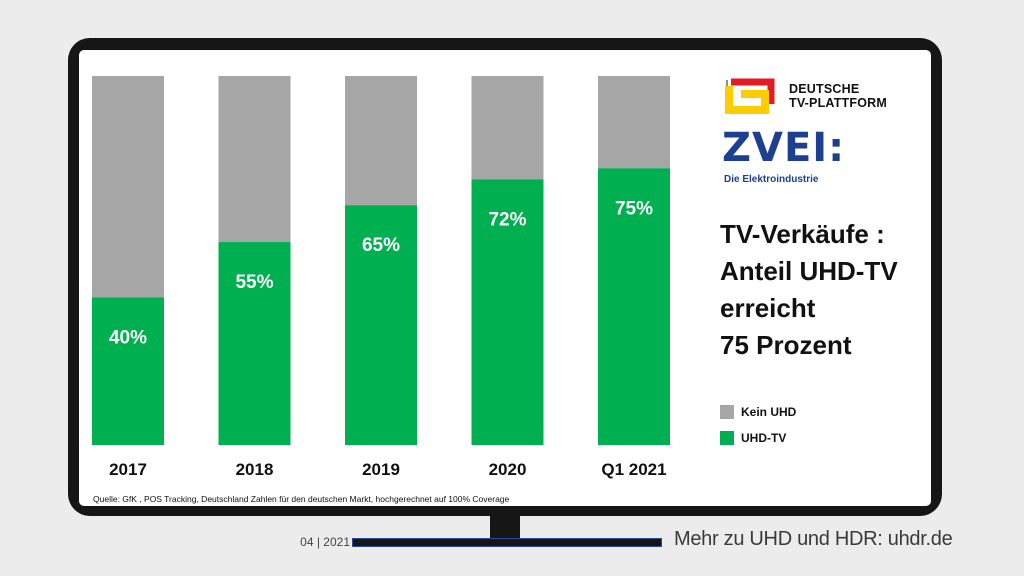  I want to click on x-tick-label-3: 2020, so click(508, 469).